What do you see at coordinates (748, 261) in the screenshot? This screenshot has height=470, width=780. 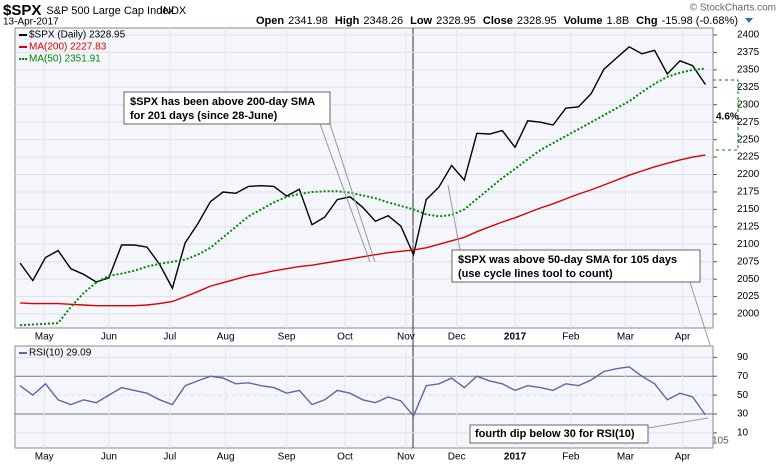 I see `y-tick-label: 2075` at bounding box center [748, 261].